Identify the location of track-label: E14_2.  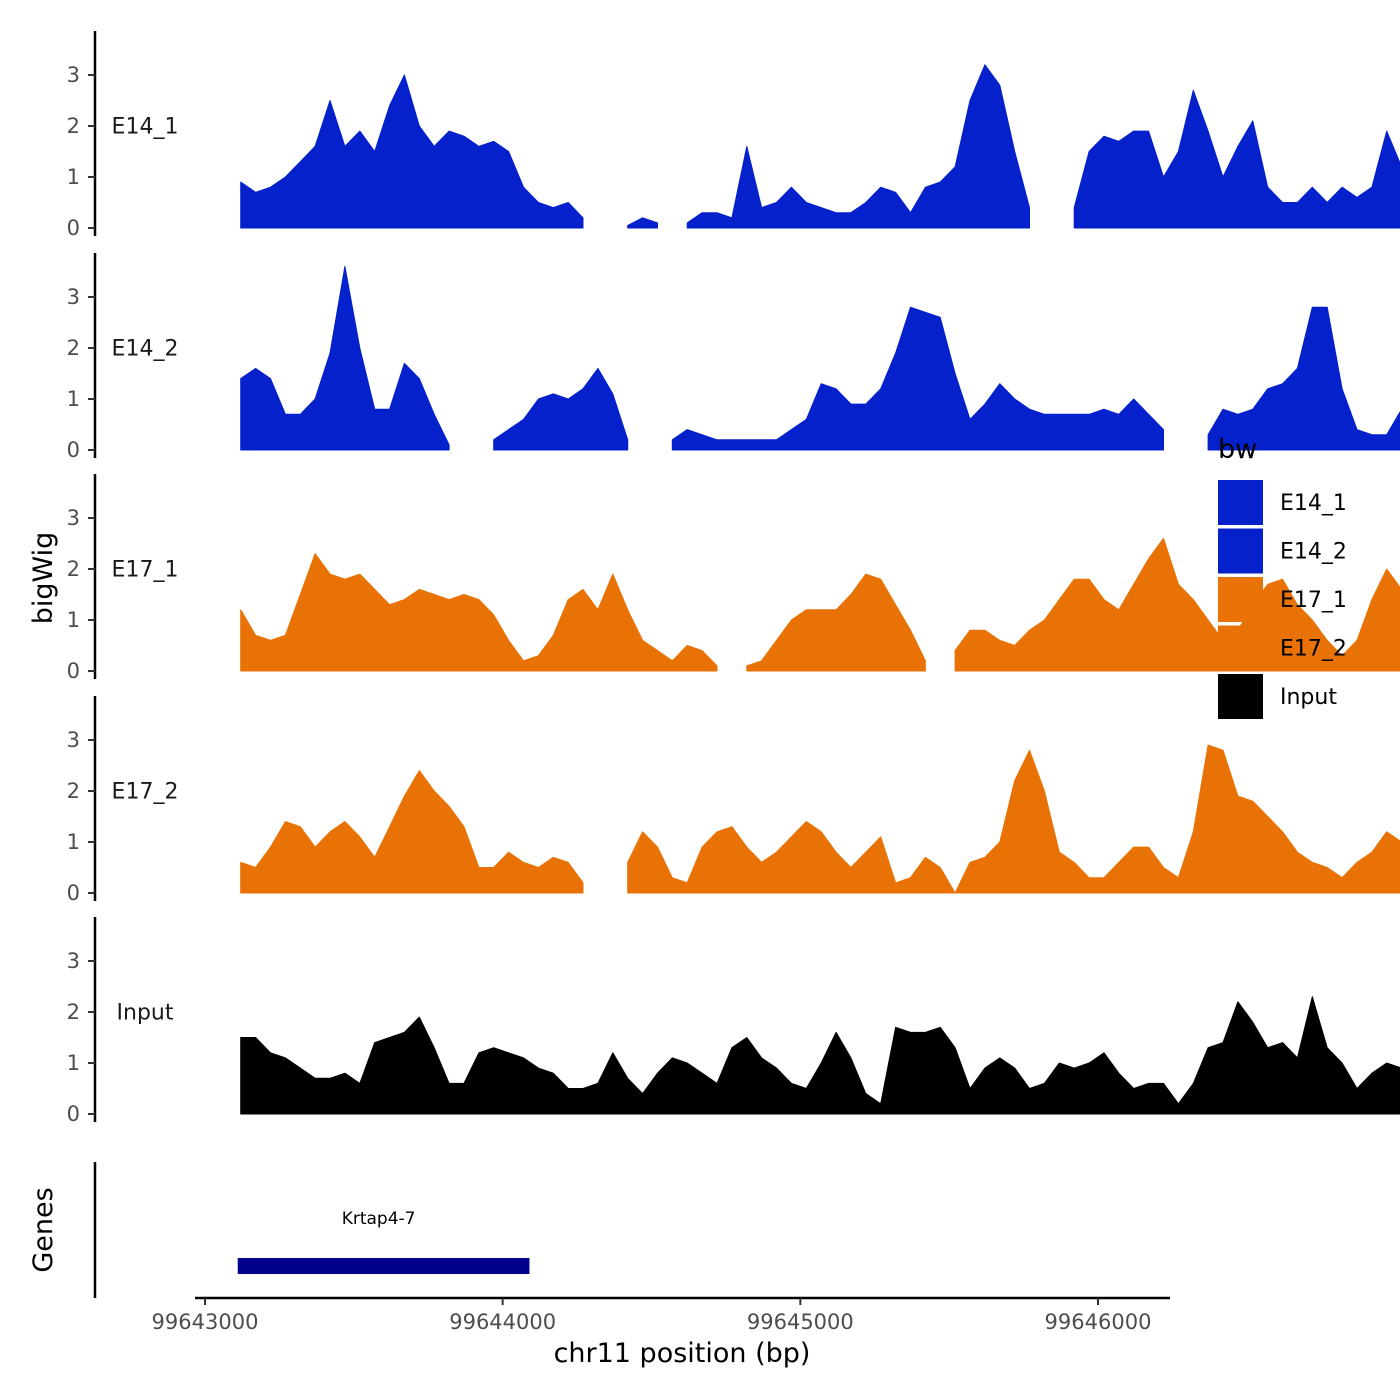
(145, 349).